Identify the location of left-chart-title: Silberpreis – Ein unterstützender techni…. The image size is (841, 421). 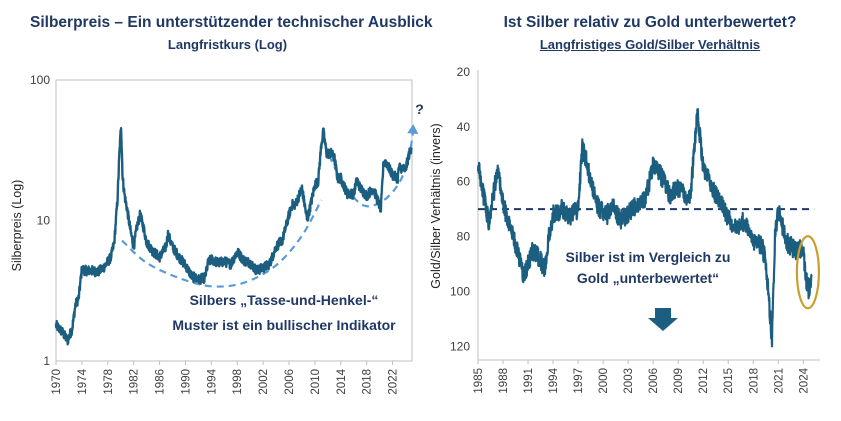
(231, 22).